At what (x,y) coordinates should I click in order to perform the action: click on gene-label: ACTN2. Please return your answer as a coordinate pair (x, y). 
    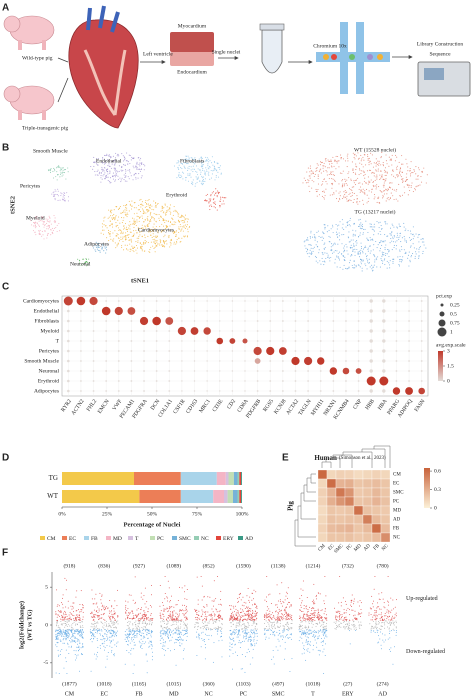
    Looking at the image, I should click on (78, 407).